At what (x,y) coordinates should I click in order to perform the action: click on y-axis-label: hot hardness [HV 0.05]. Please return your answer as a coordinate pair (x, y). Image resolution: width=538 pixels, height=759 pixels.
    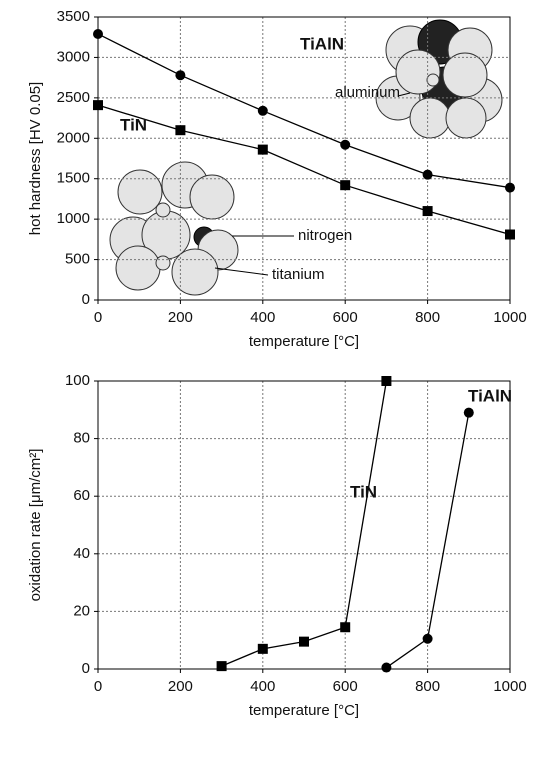
    Looking at the image, I should click on (35, 158).